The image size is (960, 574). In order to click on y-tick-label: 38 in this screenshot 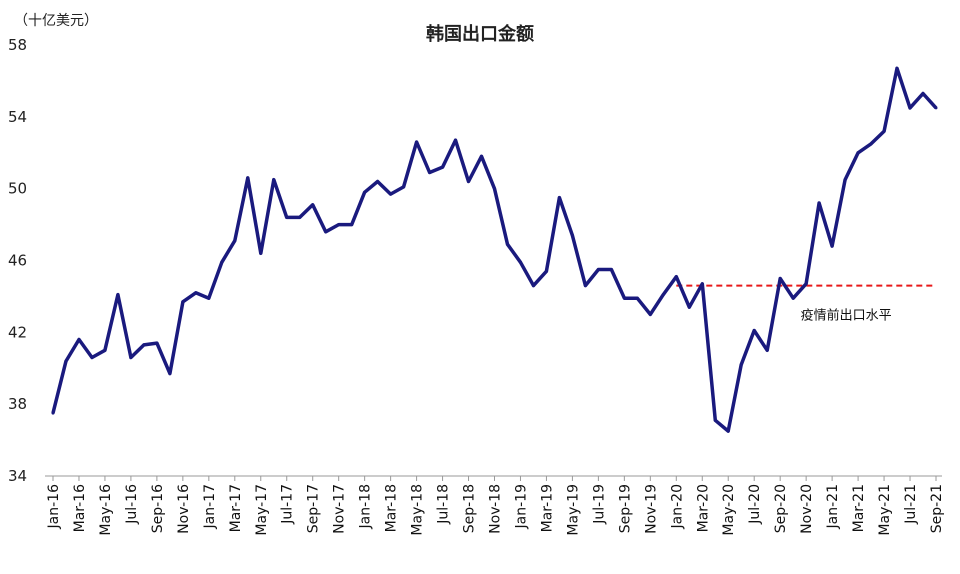, I will do `click(17, 404)`.